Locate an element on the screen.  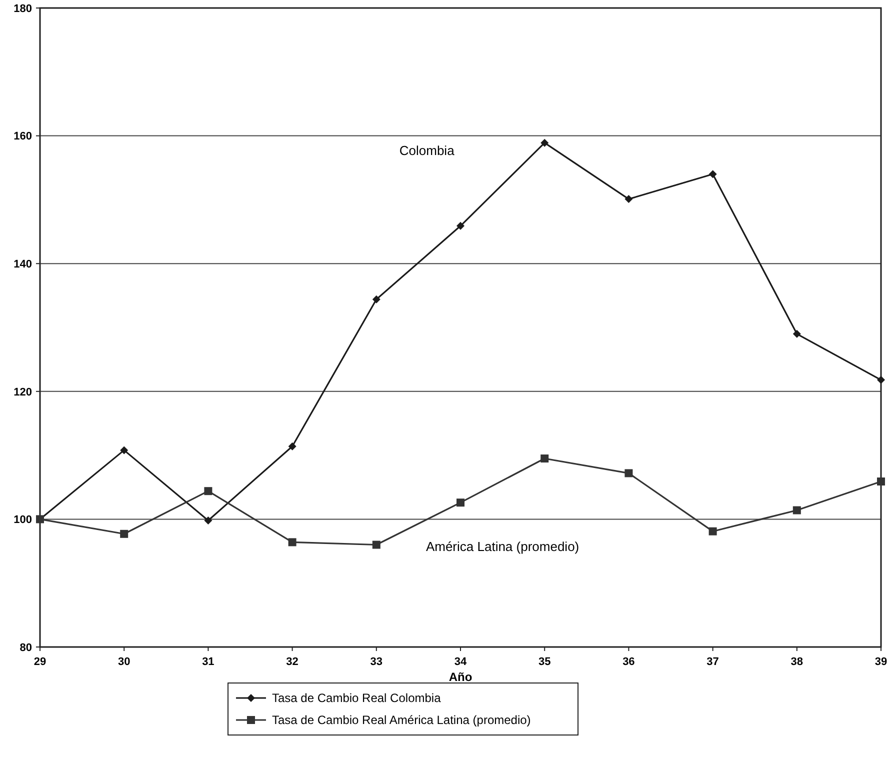
x-tick-label: 35 is located at coordinates (544, 662).